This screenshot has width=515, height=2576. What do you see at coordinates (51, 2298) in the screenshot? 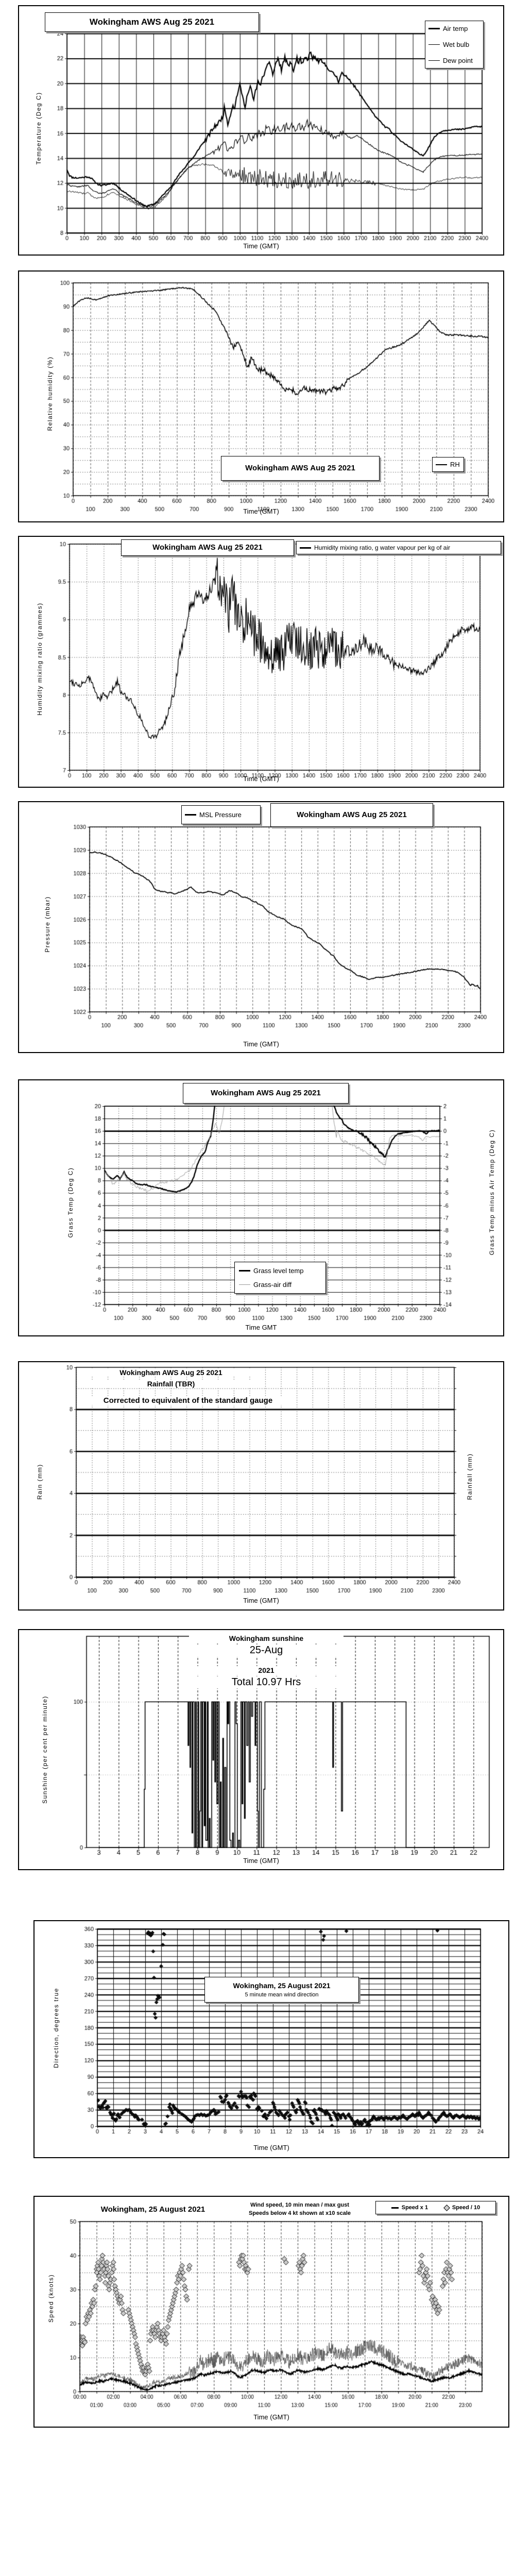
I see `y-axis-title: Speed (knots)` at bounding box center [51, 2298].